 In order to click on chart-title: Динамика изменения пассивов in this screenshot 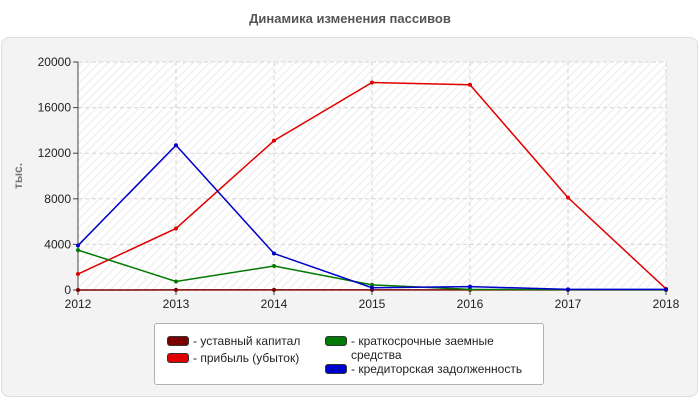, I will do `click(350, 18)`.